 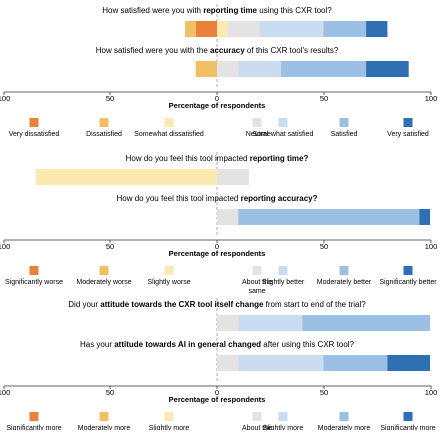 What do you see at coordinates (279, 198) in the screenshot?
I see `question-emphasis: reporting accuracy?` at bounding box center [279, 198].